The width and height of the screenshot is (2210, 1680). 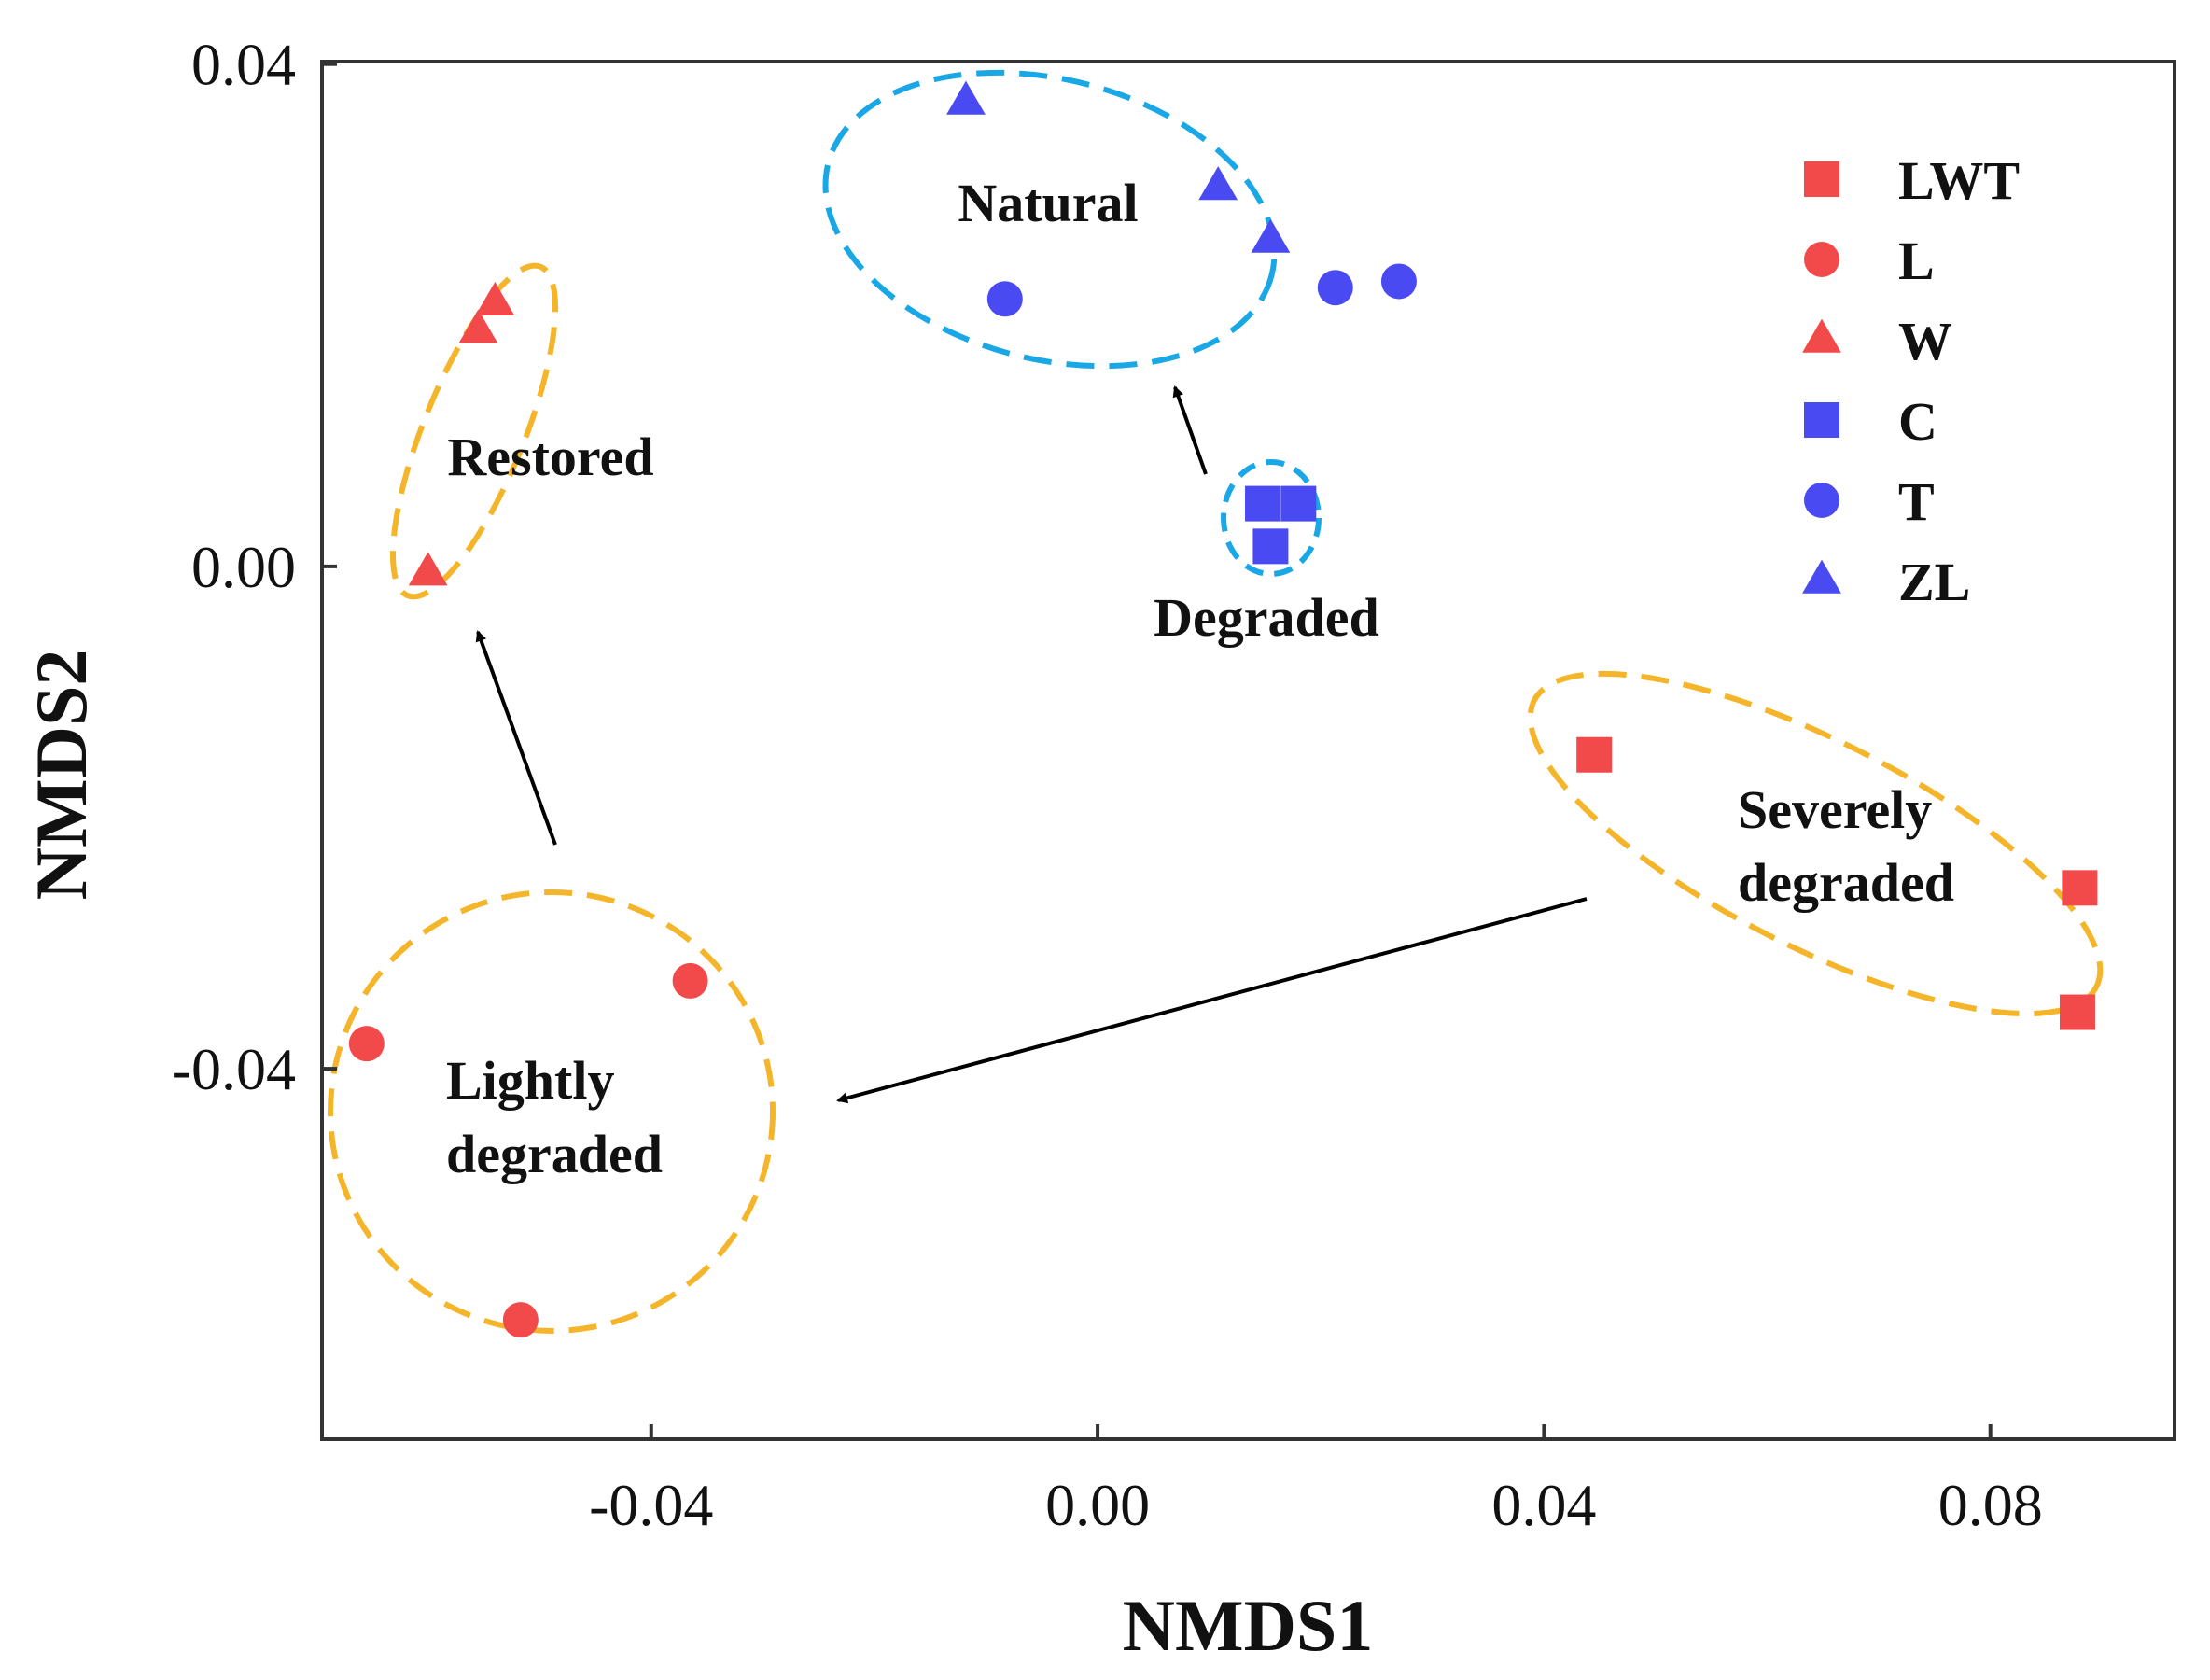 I want to click on legend-label-c: C, so click(x=1917, y=421).